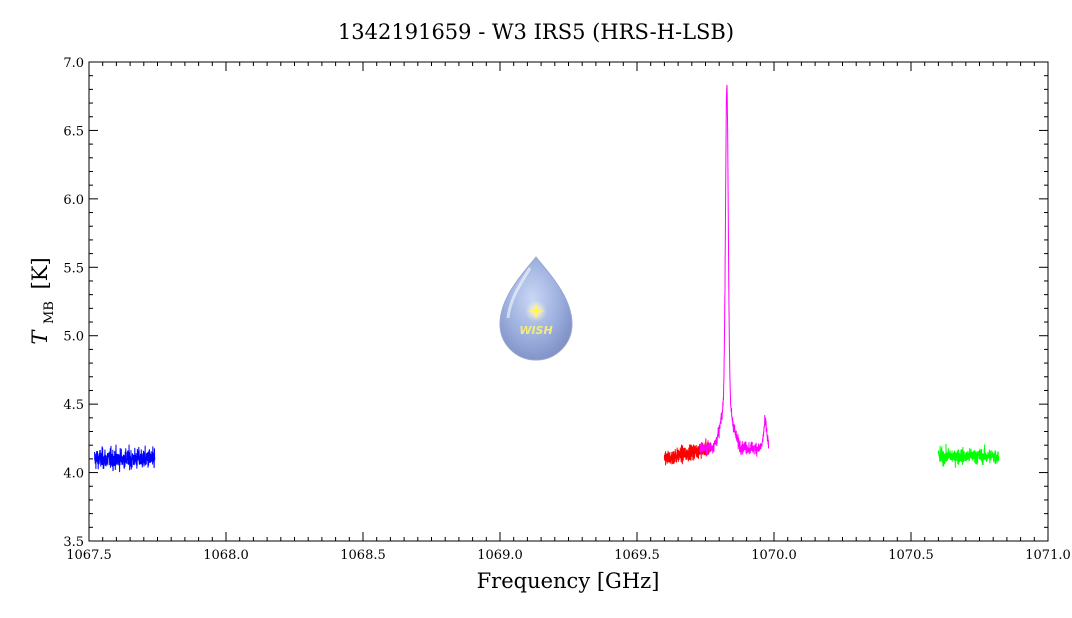  What do you see at coordinates (536, 32) in the screenshot?
I see `chart-title: 1342191659 - W3 IRS5 (HRS-H-LSB)` at bounding box center [536, 32].